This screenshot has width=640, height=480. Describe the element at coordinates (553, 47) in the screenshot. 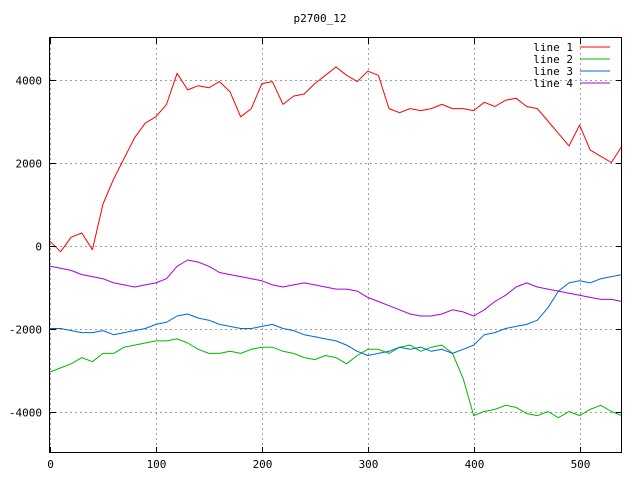

I see `legend-label-1: line 1` at that location.